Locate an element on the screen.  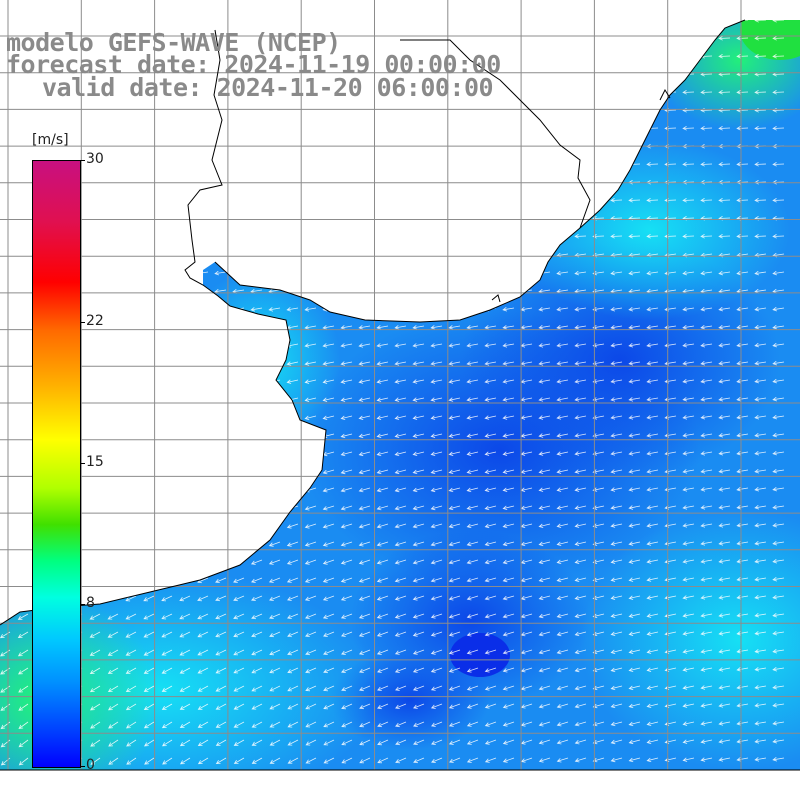
map-title: modelo GEFS-WAVE (NCEP) is located at coordinates (173, 42).